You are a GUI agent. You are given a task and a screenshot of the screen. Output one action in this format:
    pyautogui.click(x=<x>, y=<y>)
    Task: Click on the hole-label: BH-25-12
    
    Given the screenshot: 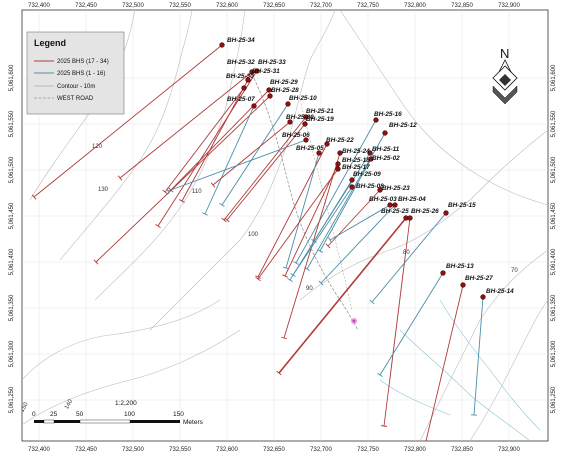 What is the action you would take?
    pyautogui.click(x=403, y=125)
    